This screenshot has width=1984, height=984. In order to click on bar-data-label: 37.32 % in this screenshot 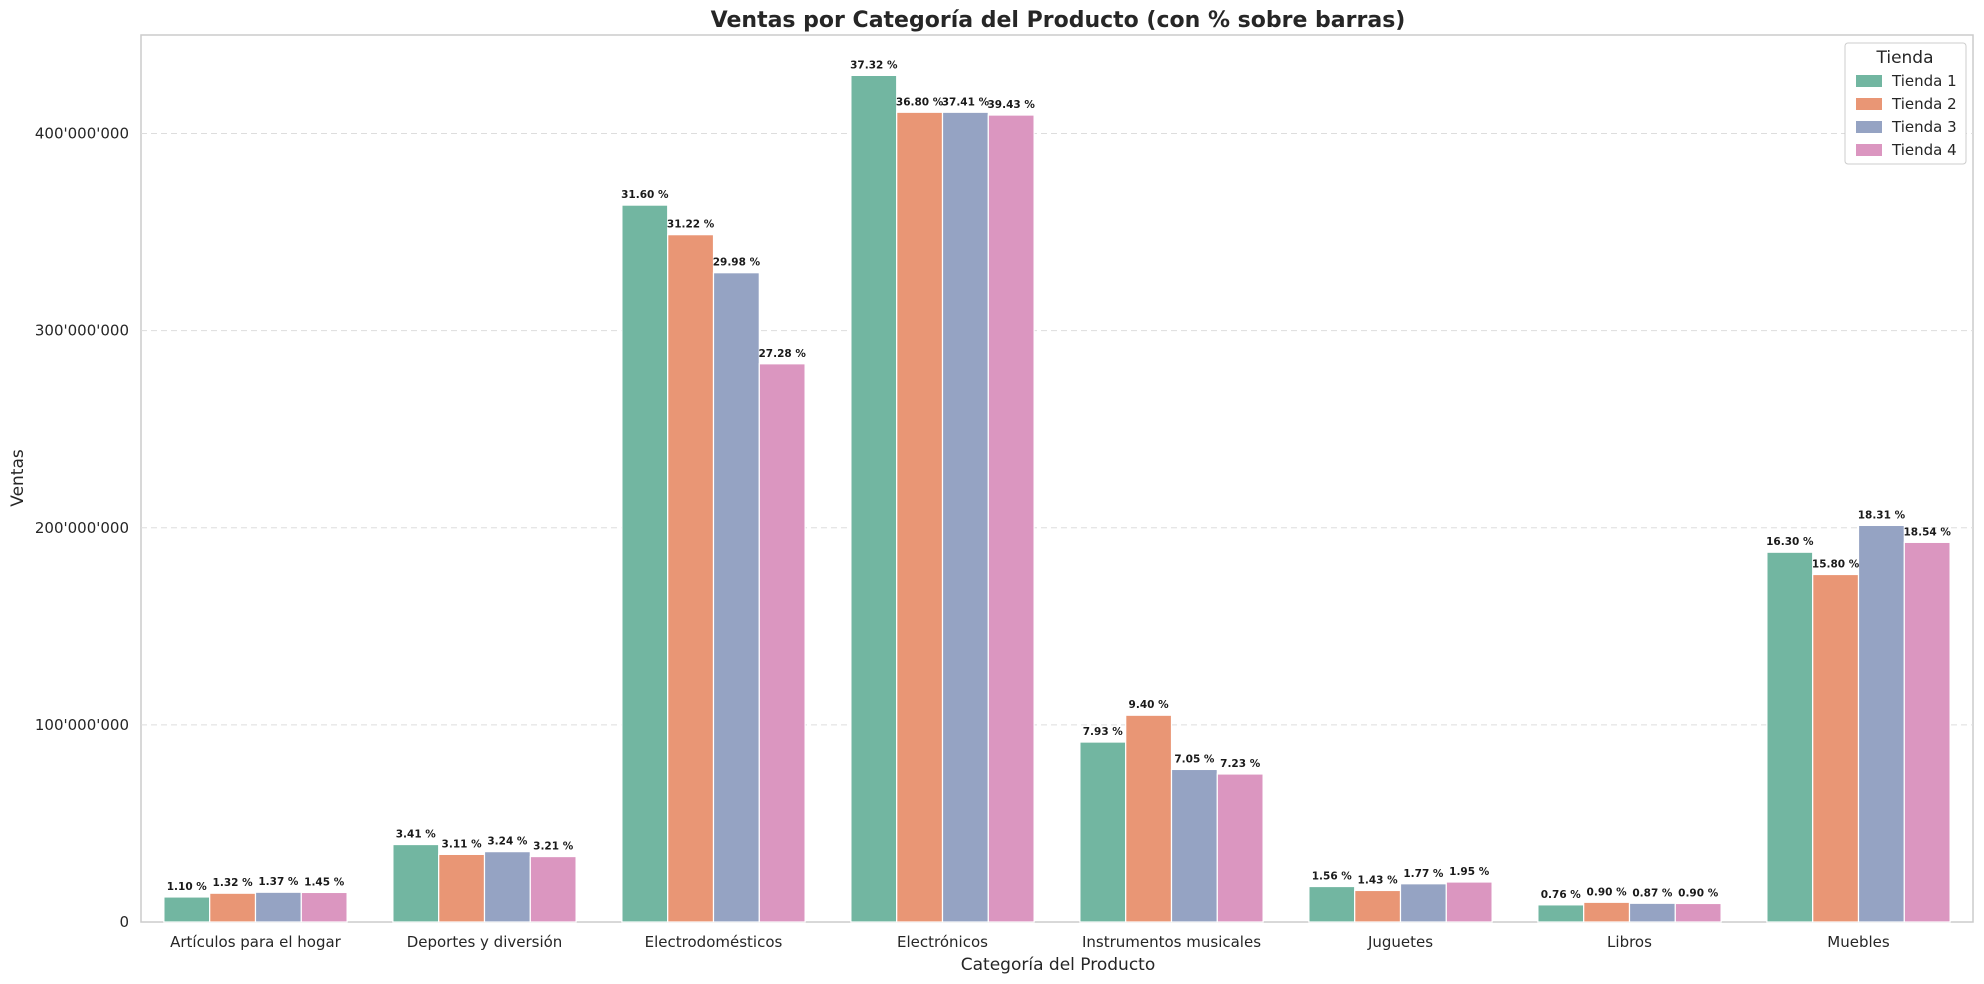, I will do `click(874, 65)`.